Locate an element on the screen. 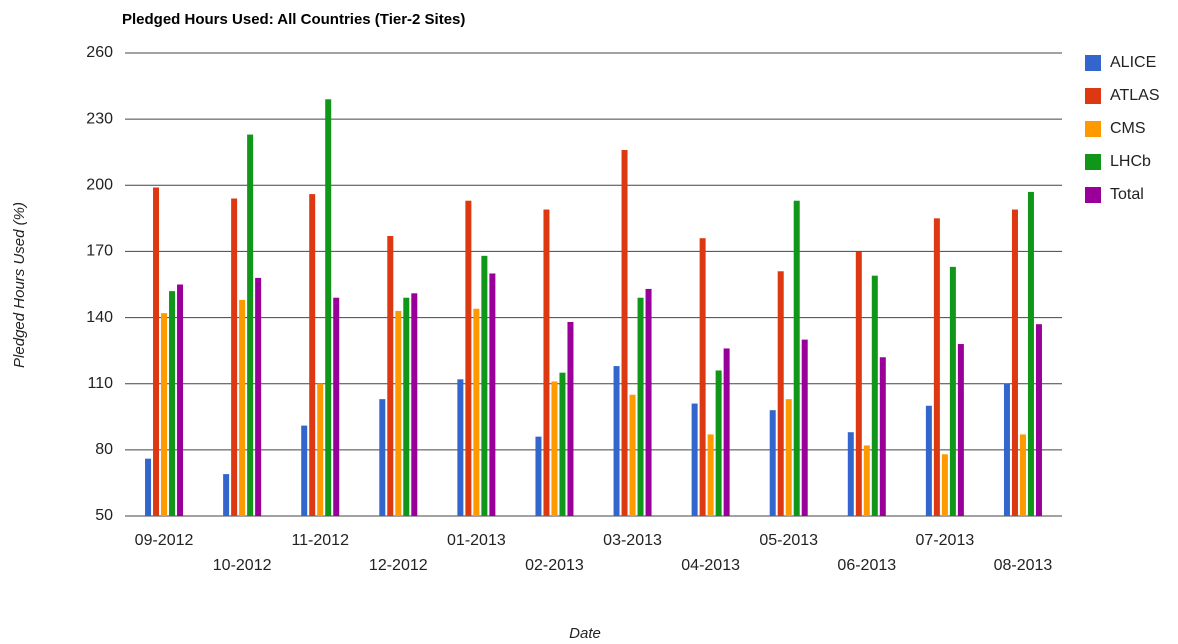 The width and height of the screenshot is (1178, 644). x-tick-label: 06-2013 is located at coordinates (866, 565).